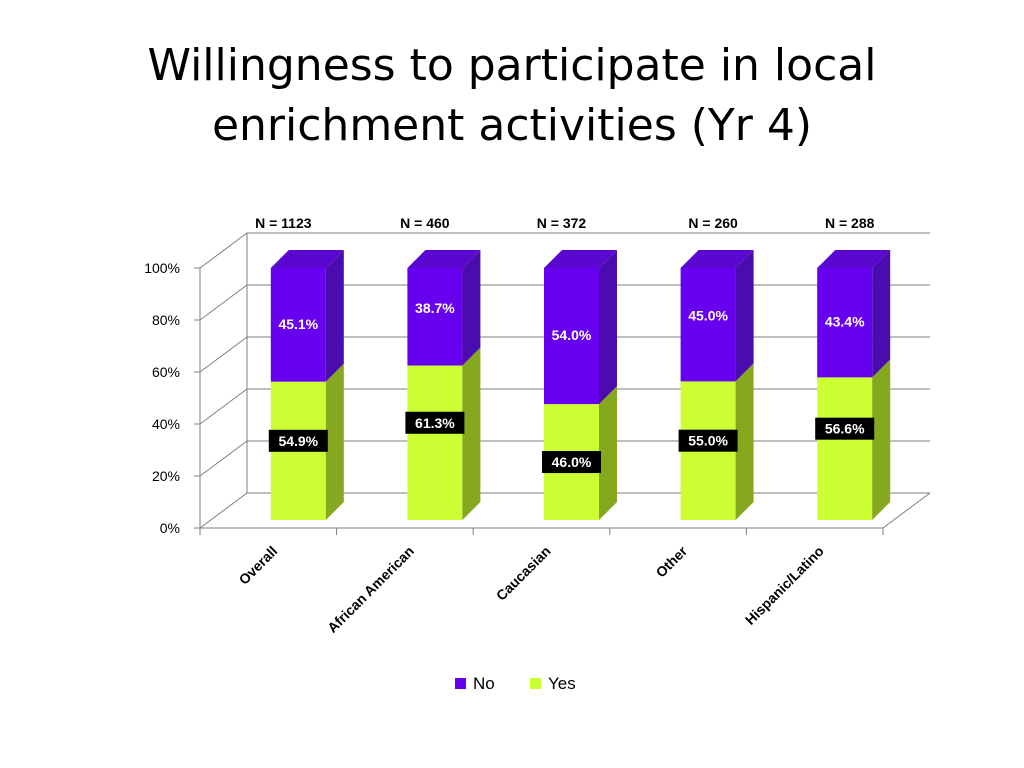 This screenshot has height=768, width=1024. I want to click on legend-label-no: No, so click(484, 683).